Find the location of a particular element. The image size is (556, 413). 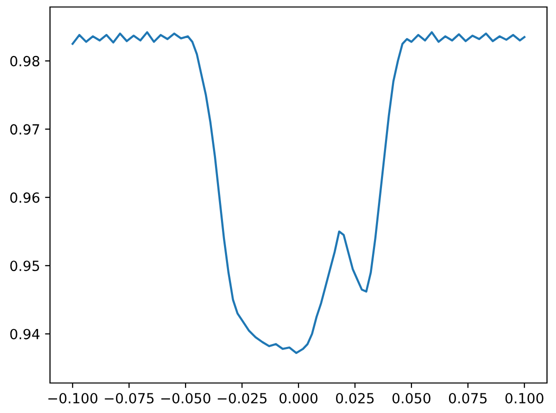

x-tick-label: −0.025 is located at coordinates (242, 398).